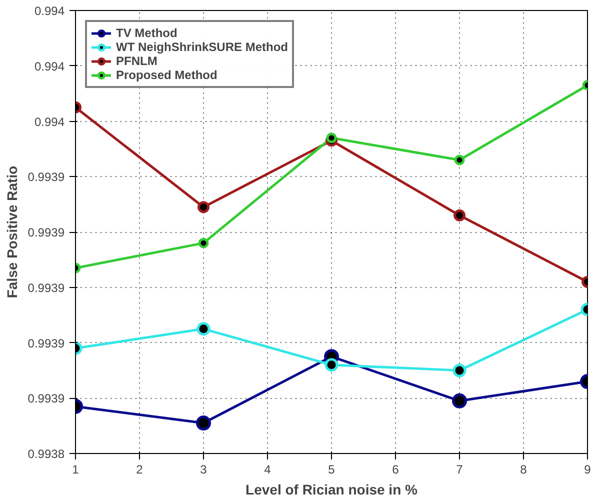 The image size is (601, 500). What do you see at coordinates (396, 469) in the screenshot?
I see `x-tick-label: 6` at bounding box center [396, 469].